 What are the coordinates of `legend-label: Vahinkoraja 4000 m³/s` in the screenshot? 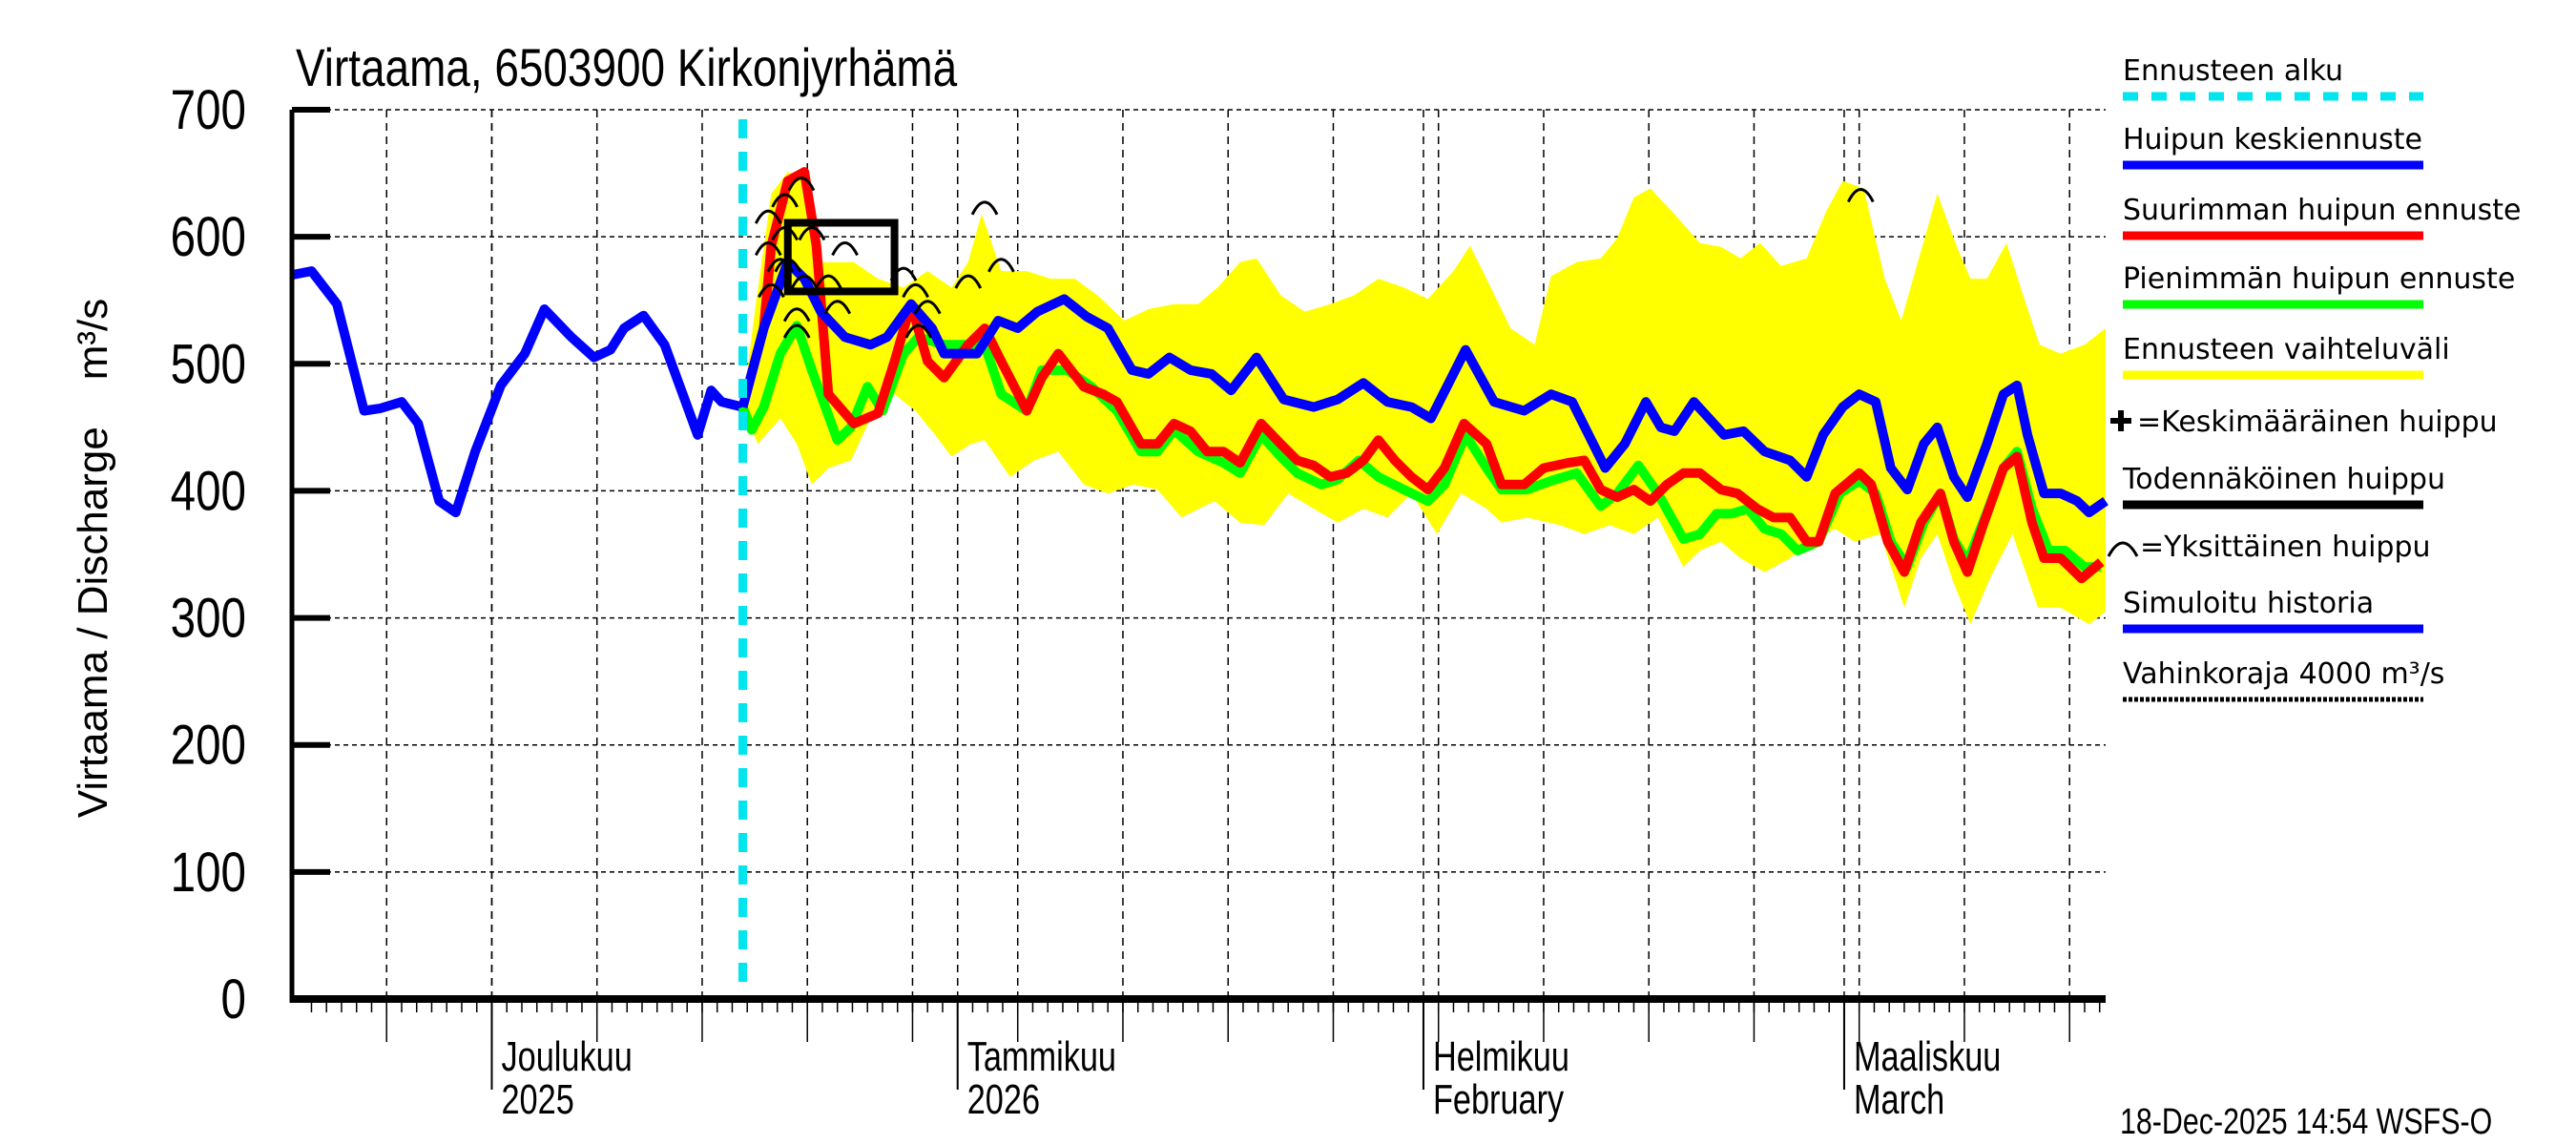 It's located at (2283, 674).